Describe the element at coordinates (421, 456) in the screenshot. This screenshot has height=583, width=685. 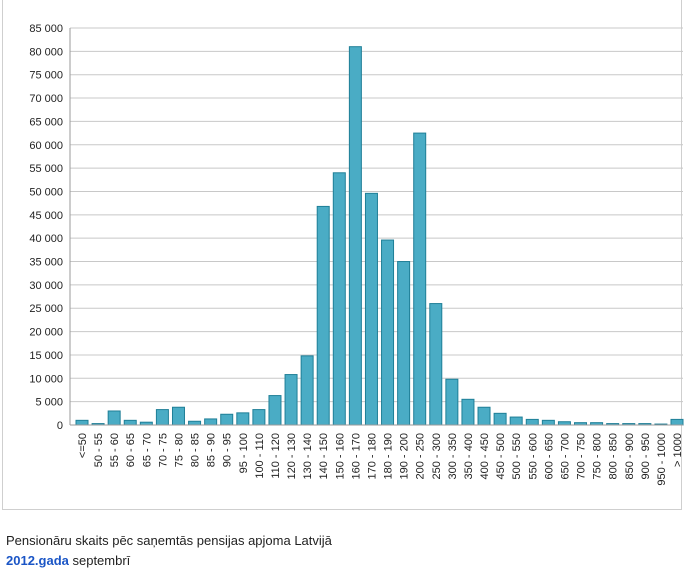
I see `x-tick-label: 200 - 250` at that location.